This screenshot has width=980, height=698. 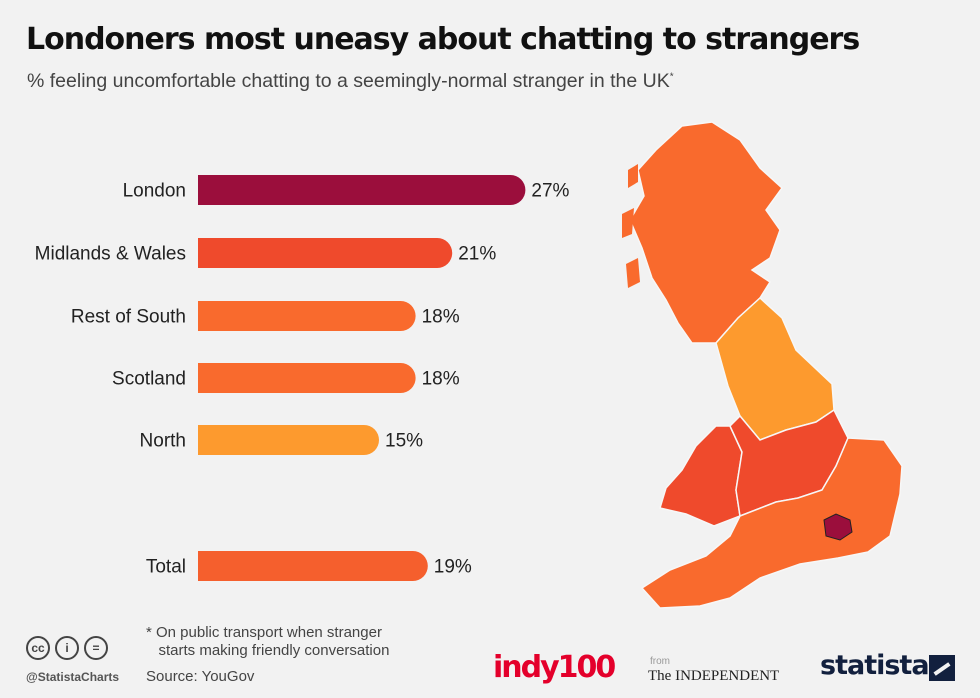 What do you see at coordinates (110, 254) in the screenshot?
I see `category-label: Midlands & Wales` at bounding box center [110, 254].